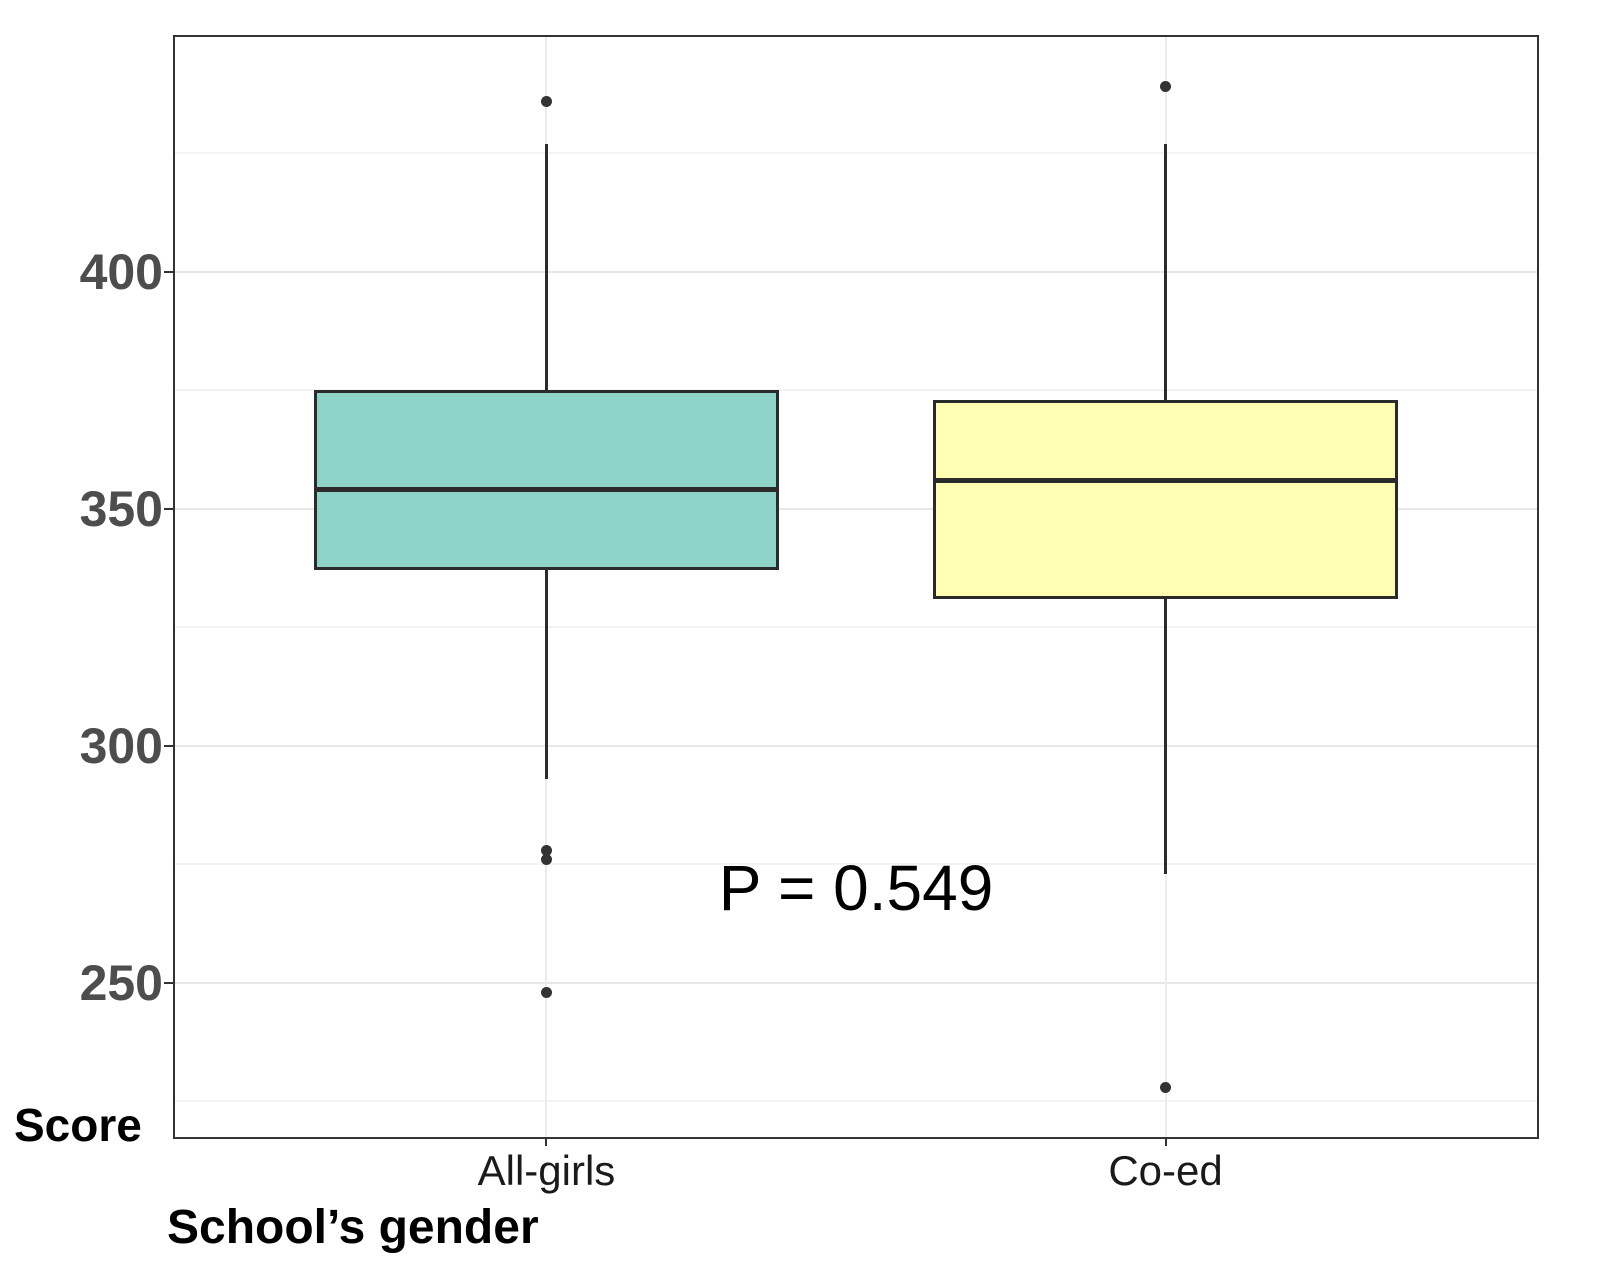 The width and height of the screenshot is (1600, 1278). I want to click on y-tick-label: 250, so click(121, 982).